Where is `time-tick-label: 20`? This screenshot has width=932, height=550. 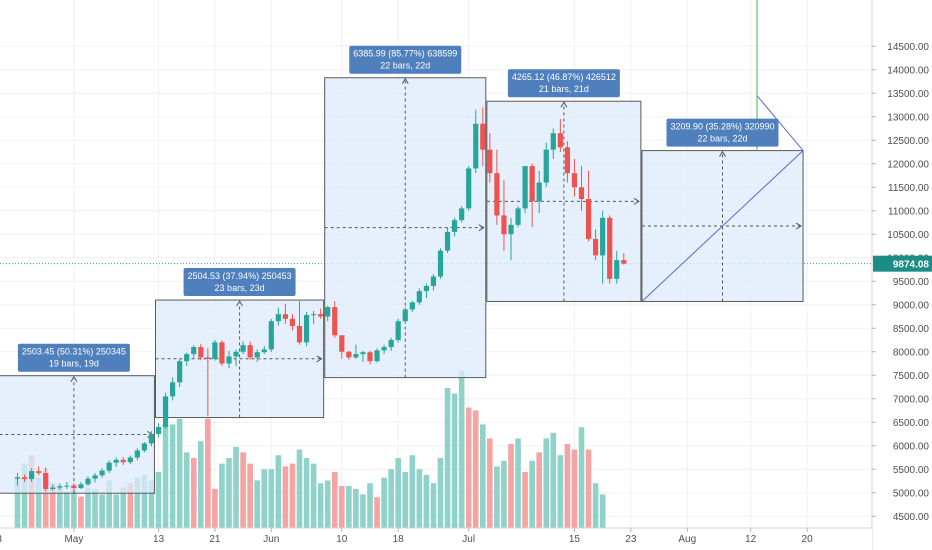
time-tick-label: 20 is located at coordinates (808, 539).